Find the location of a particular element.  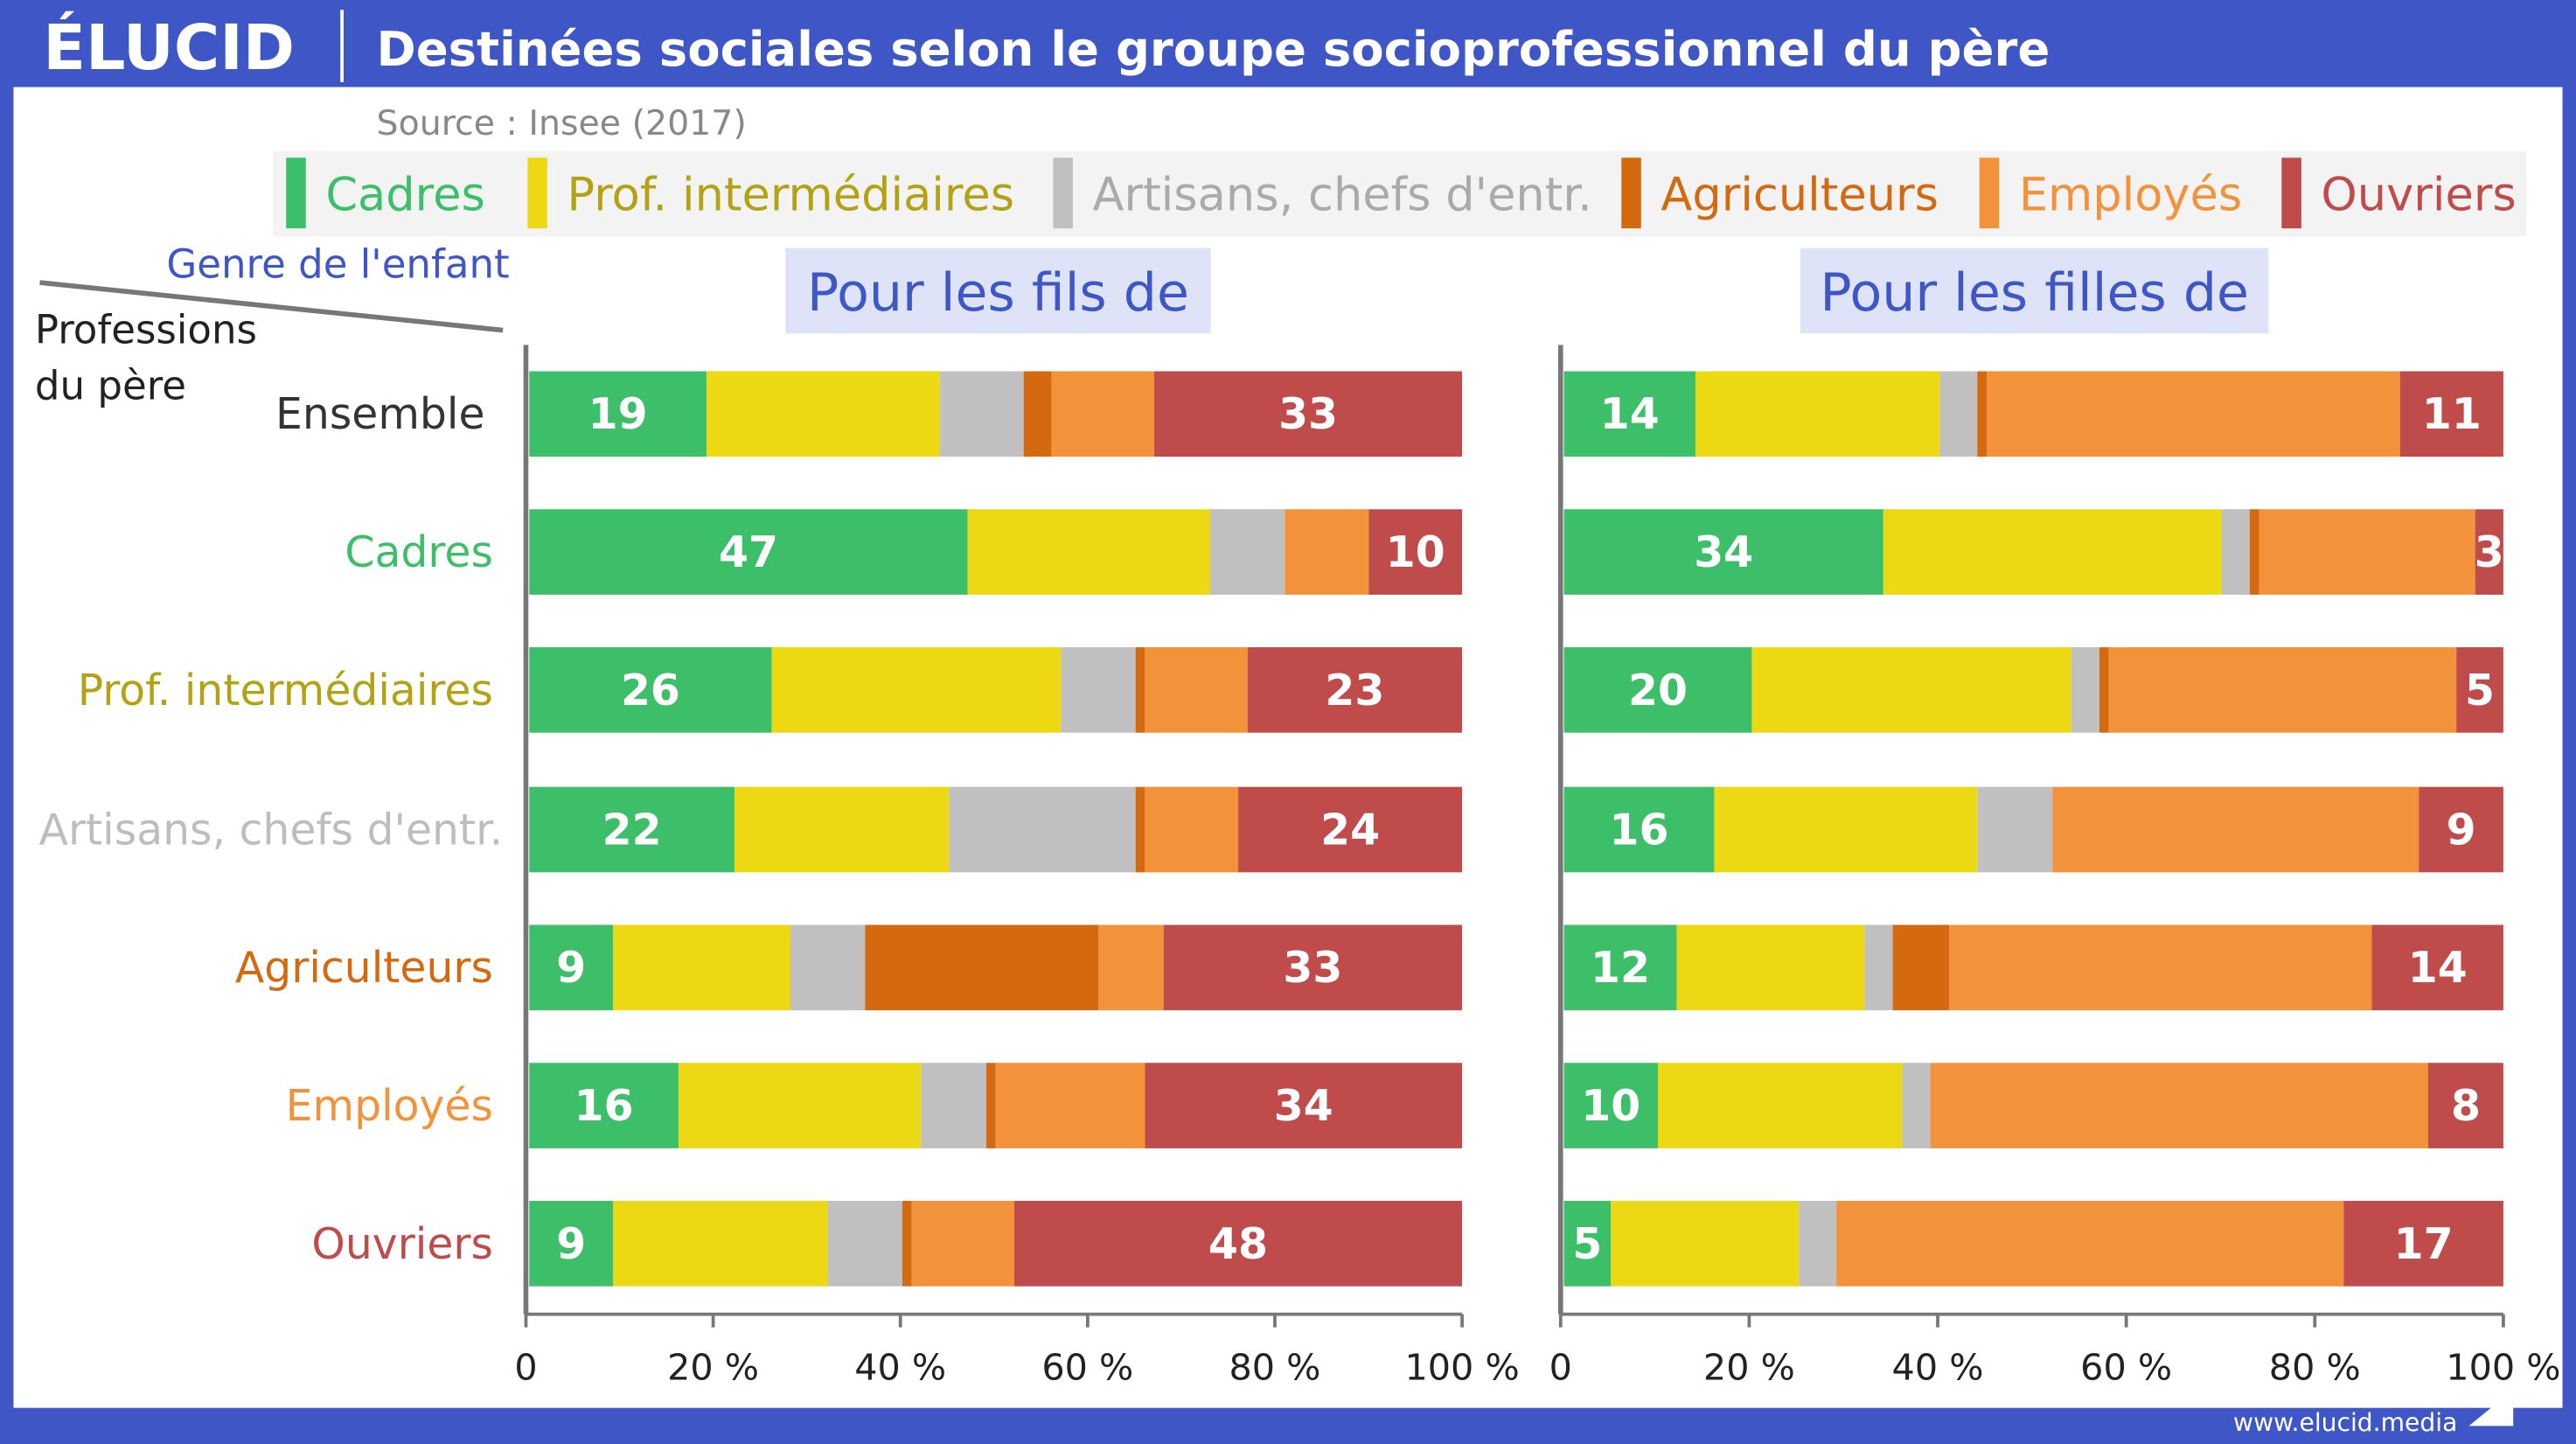

legend-entry: Ouvriers is located at coordinates (2418, 194).